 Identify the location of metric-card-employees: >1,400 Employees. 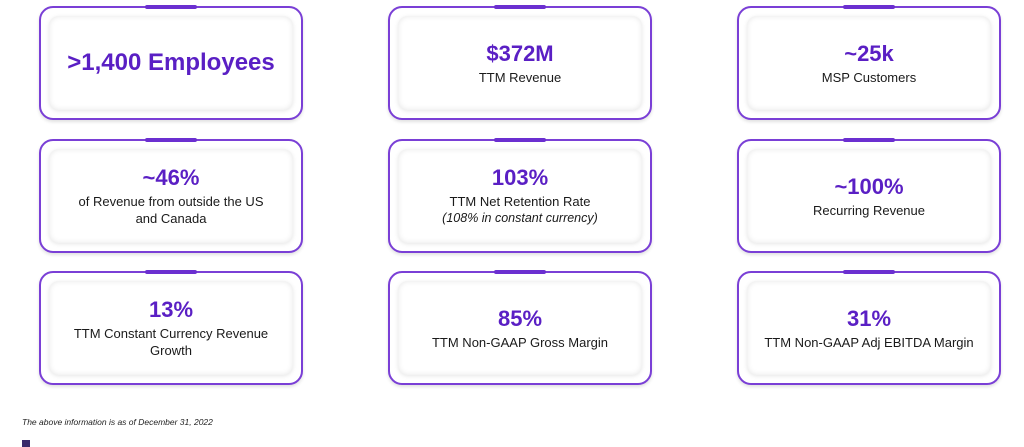
(171, 62).